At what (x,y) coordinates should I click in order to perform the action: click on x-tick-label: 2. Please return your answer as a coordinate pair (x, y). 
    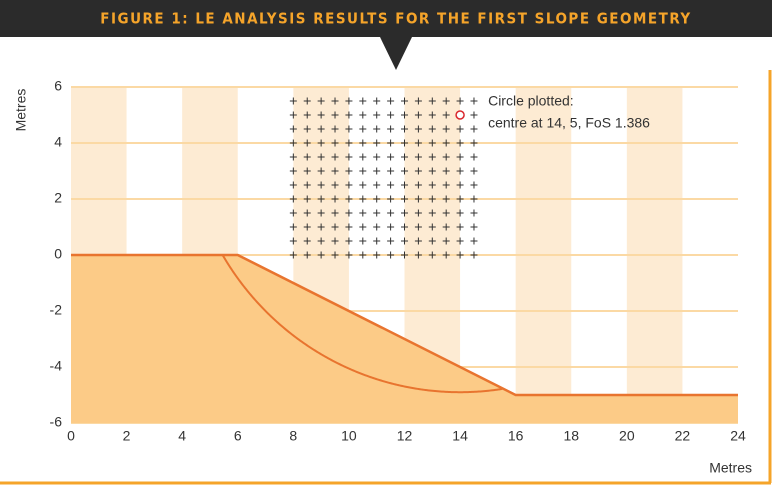
    Looking at the image, I should click on (127, 436).